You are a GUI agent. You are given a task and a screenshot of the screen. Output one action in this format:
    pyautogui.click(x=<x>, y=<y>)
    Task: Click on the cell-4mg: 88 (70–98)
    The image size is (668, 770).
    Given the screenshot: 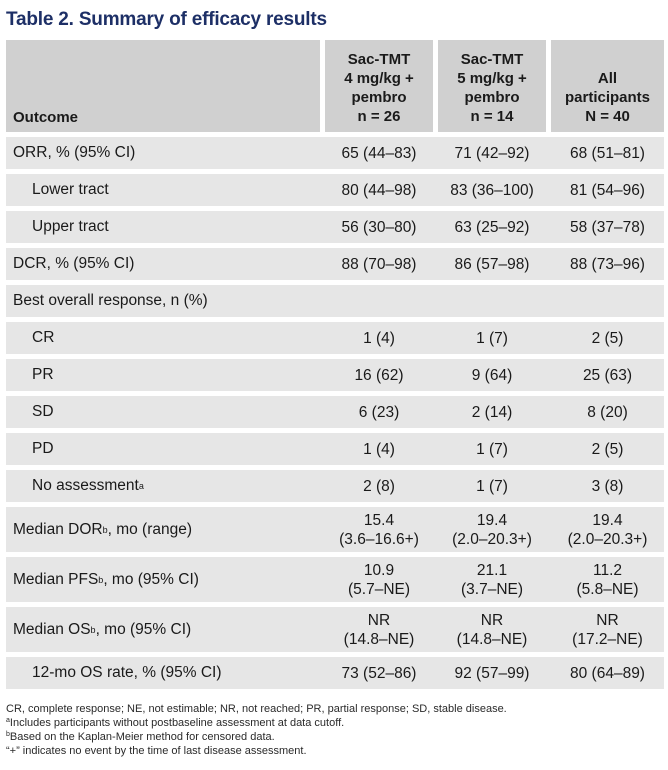 What is the action you would take?
    pyautogui.click(x=379, y=264)
    